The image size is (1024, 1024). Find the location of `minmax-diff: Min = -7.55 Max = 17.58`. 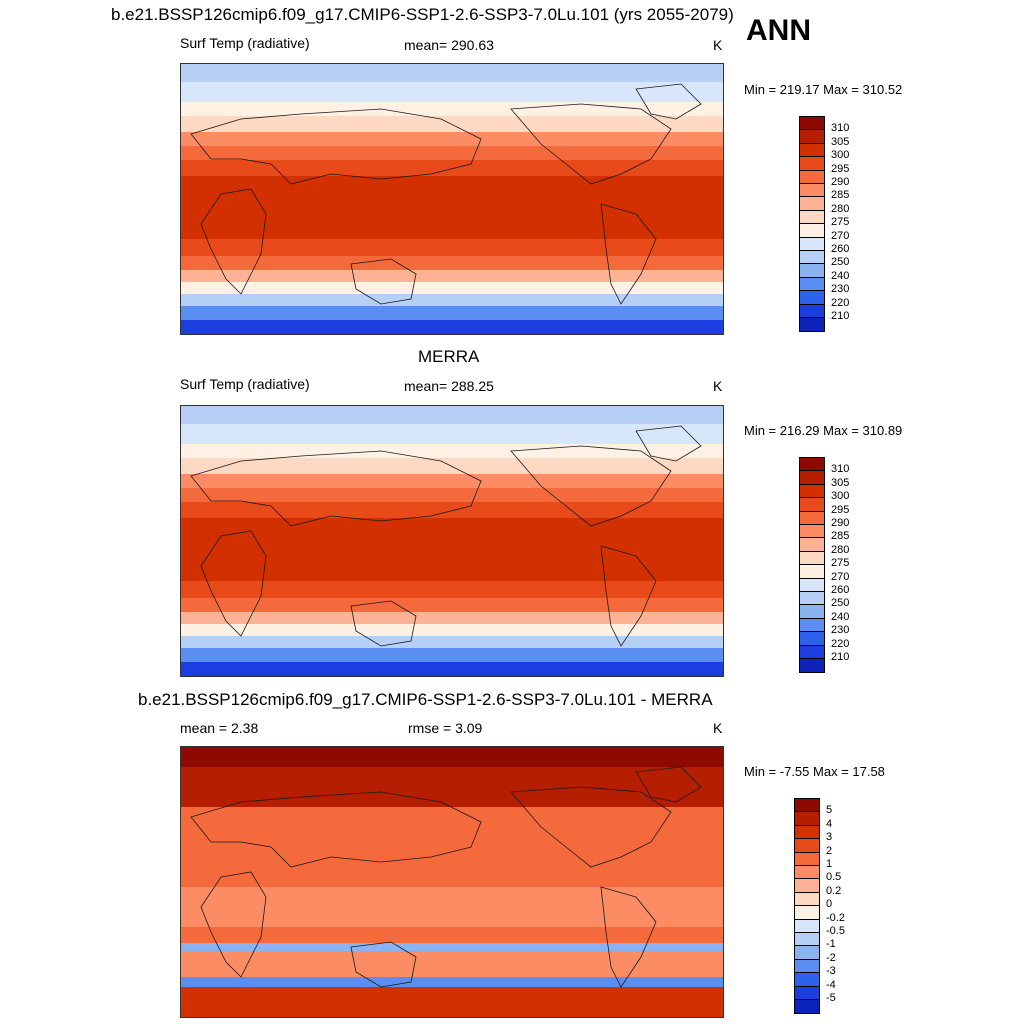

minmax-diff: Min = -7.55 Max = 17.58 is located at coordinates (814, 771).